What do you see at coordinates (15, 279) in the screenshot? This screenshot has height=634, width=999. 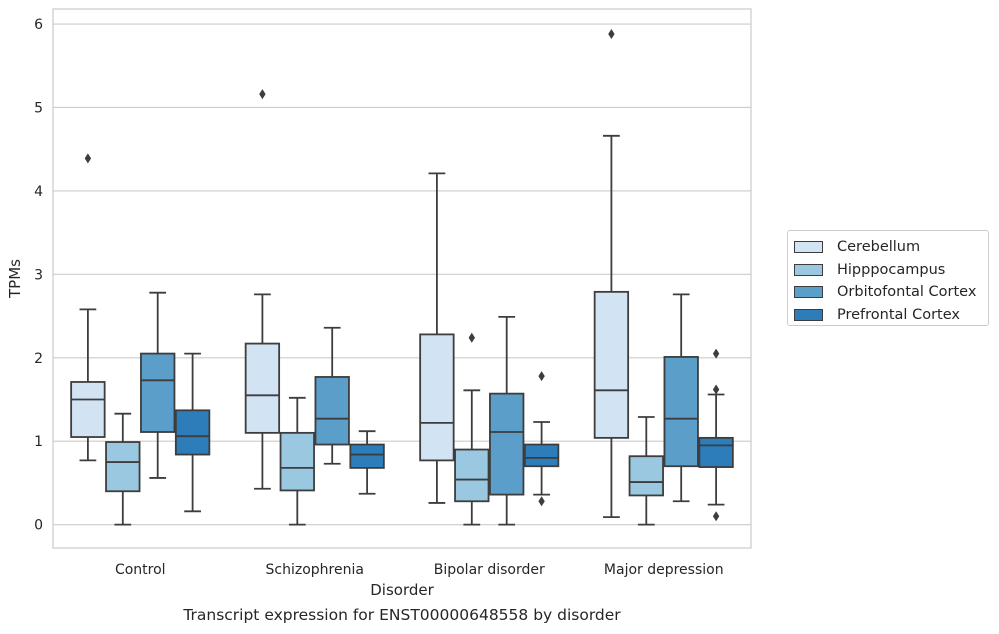 I see `y-axis-label: TPMs` at bounding box center [15, 279].